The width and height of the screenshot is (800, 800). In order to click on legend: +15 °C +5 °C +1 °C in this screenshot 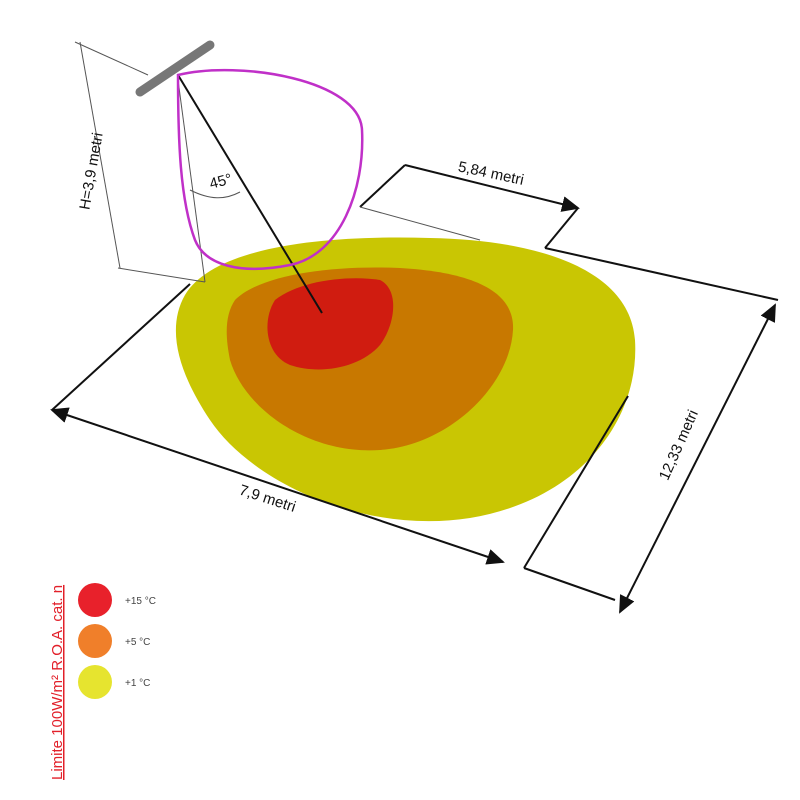, I will do `click(117, 641)`.